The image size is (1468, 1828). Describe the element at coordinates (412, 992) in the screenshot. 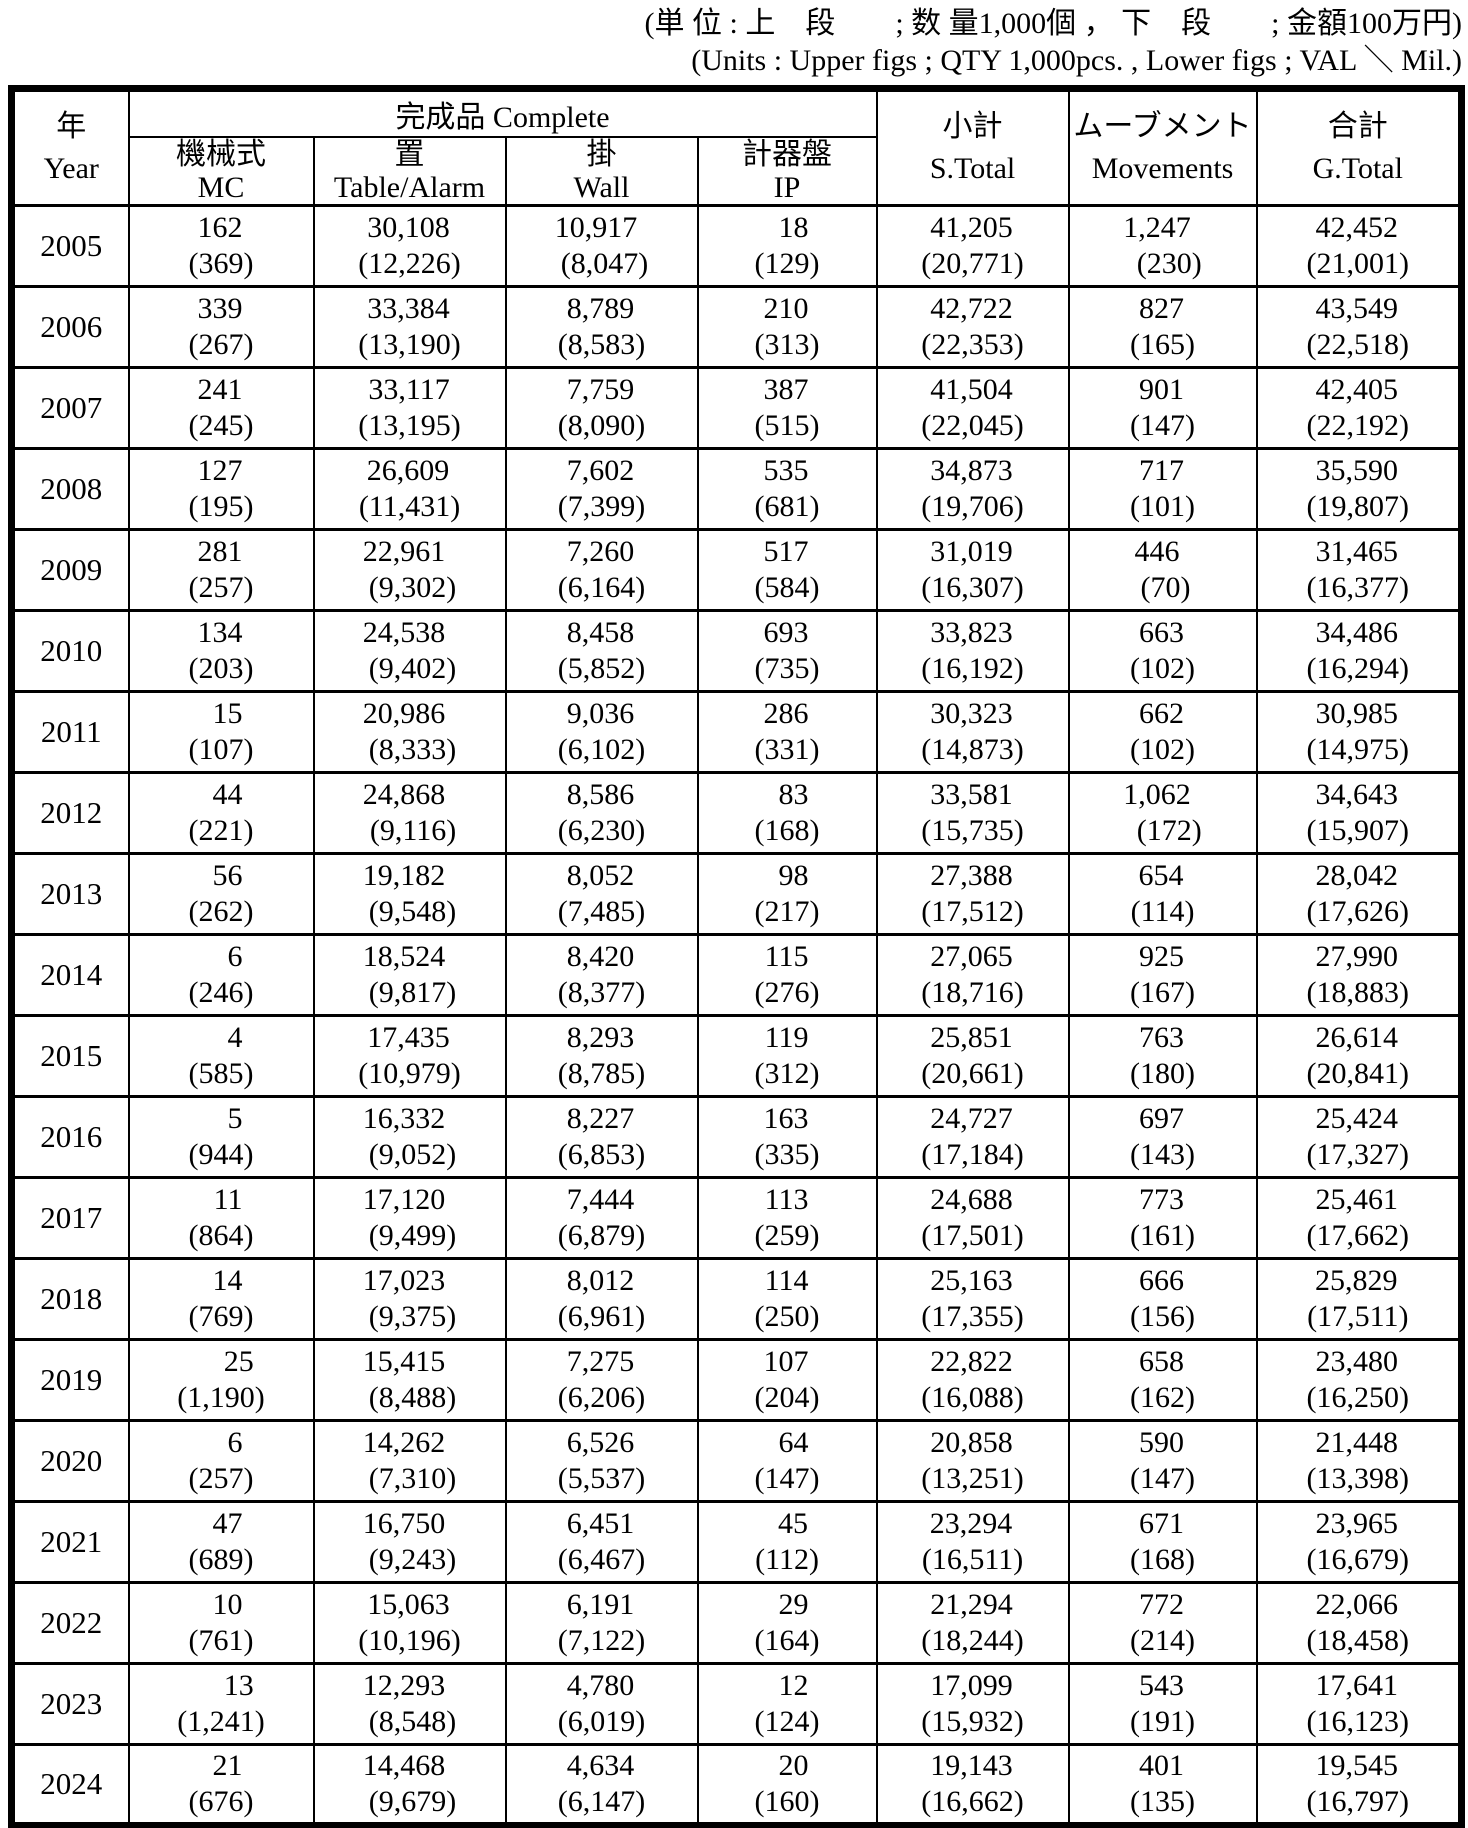

I see `val-value: (9,817)` at that location.